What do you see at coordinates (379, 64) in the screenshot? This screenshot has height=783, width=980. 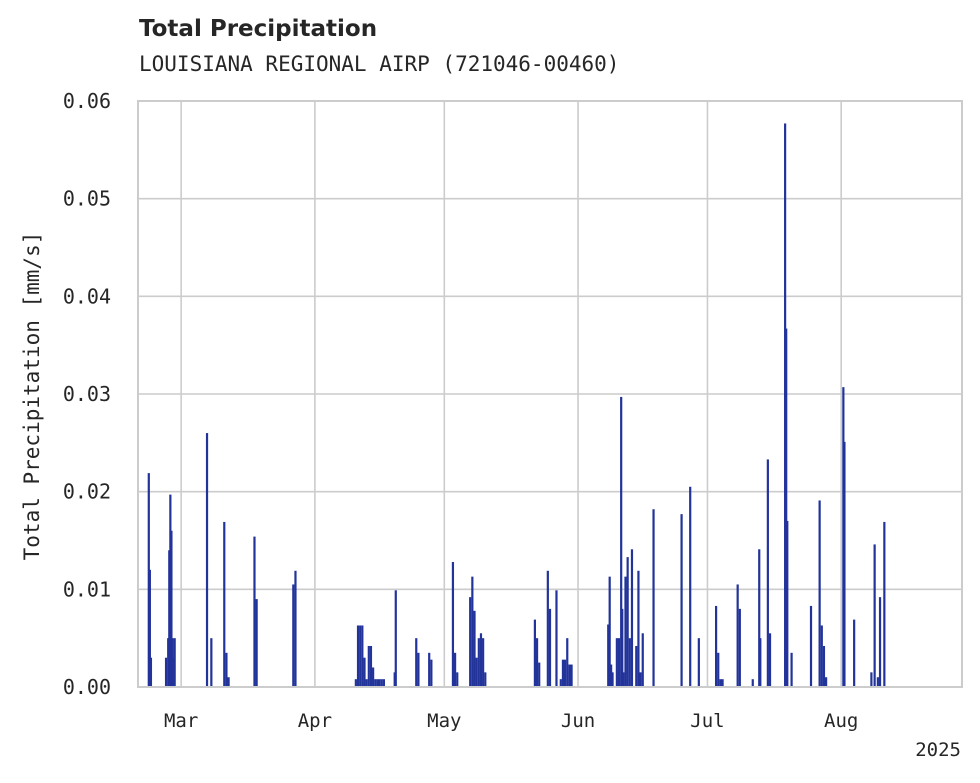 I see `chart-subtitle: LOUISIANA REGIONAL AIRP (721046-00460)` at bounding box center [379, 64].